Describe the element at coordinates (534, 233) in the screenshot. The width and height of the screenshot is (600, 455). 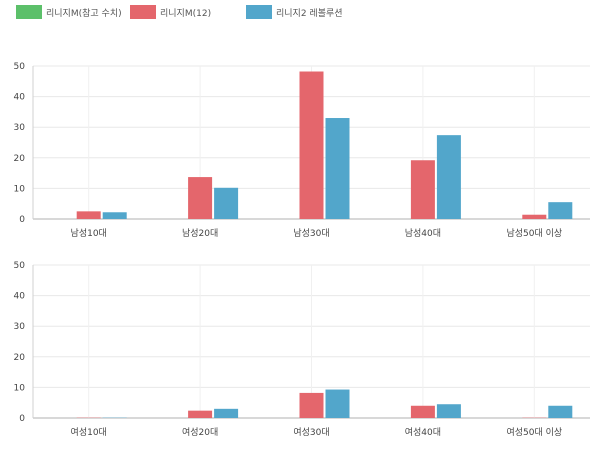
I see `male-xtick-label: 남성50대 이상` at that location.